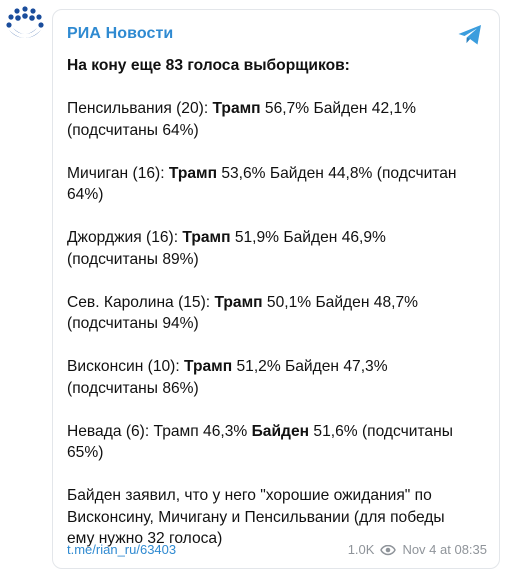 The width and height of the screenshot is (507, 578). What do you see at coordinates (308, 237) in the screenshot?
I see `result-text: 51,9% Байден 46,9%` at bounding box center [308, 237].